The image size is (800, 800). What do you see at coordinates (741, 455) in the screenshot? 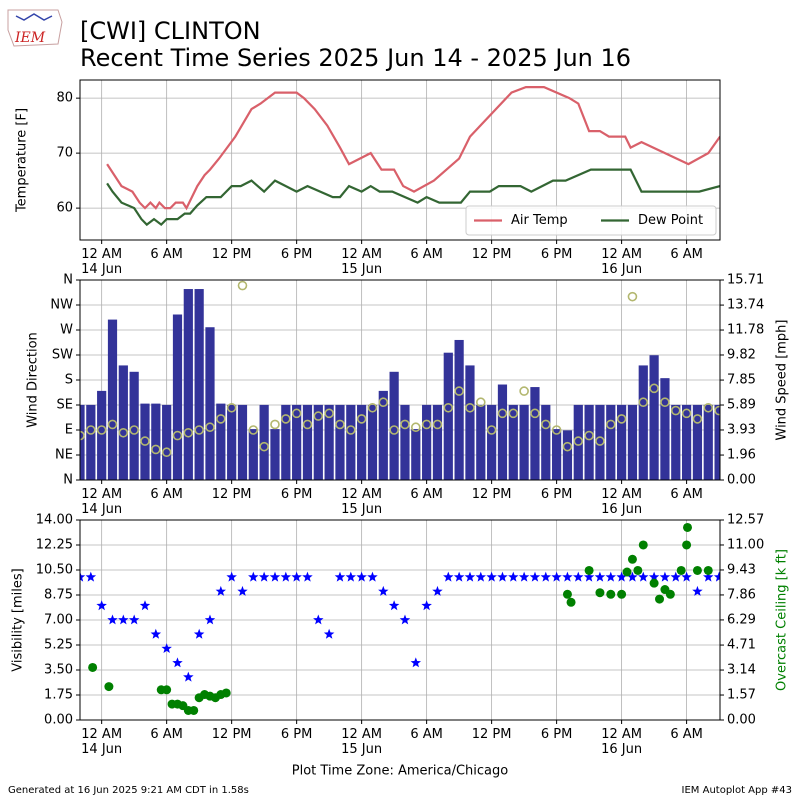
I see `y2-tick-label: 1.96` at bounding box center [741, 455].